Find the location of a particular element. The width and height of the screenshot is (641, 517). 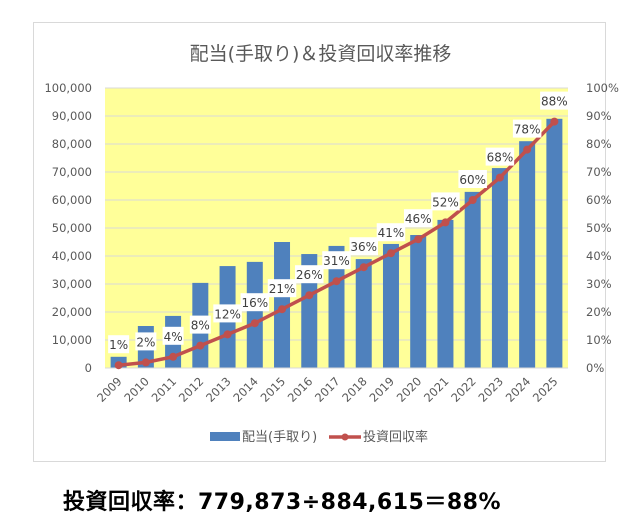

x-tick-label: 2012 is located at coordinates (191, 389).